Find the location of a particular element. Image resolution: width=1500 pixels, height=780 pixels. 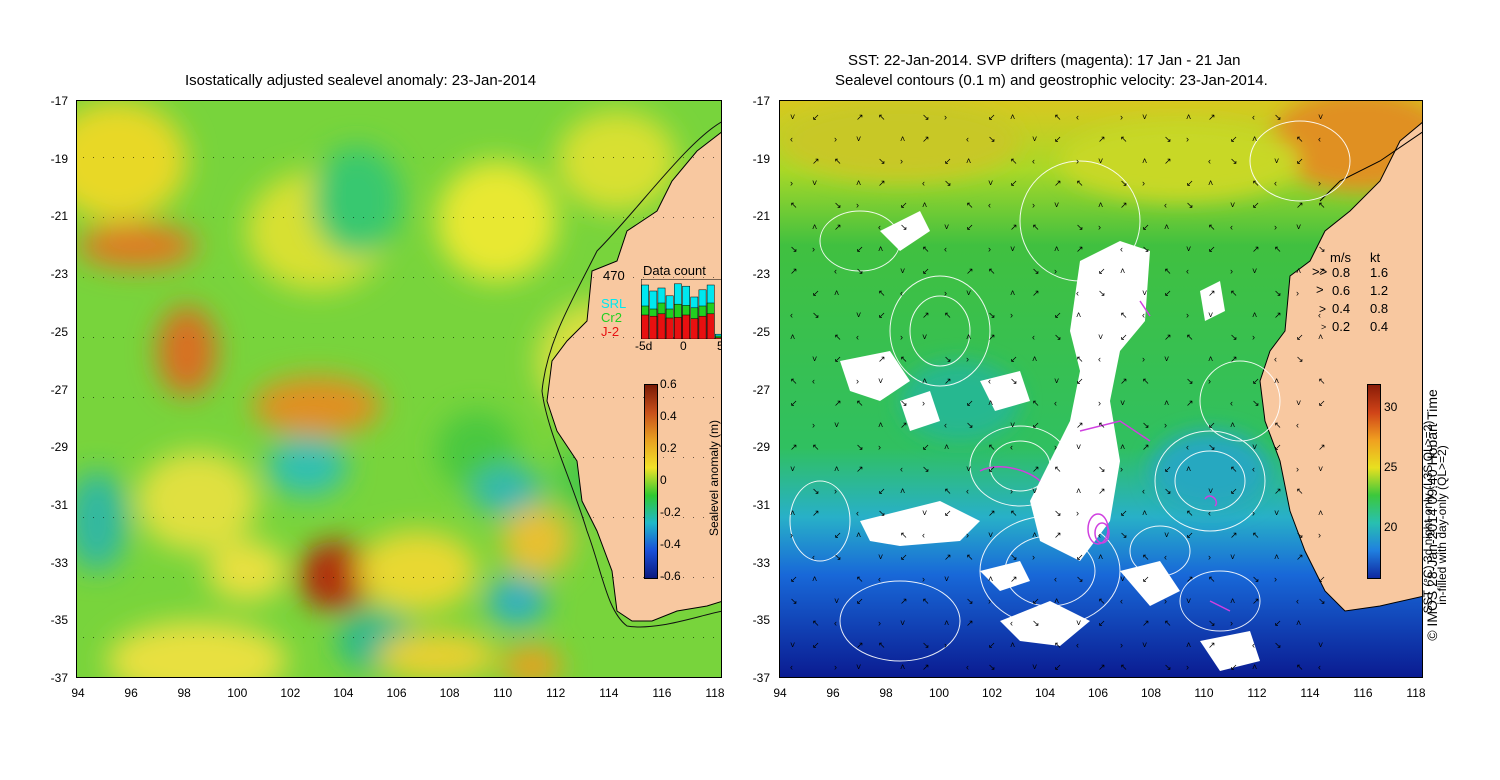

left-x-tick-8: 110 is located at coordinates (503, 693).